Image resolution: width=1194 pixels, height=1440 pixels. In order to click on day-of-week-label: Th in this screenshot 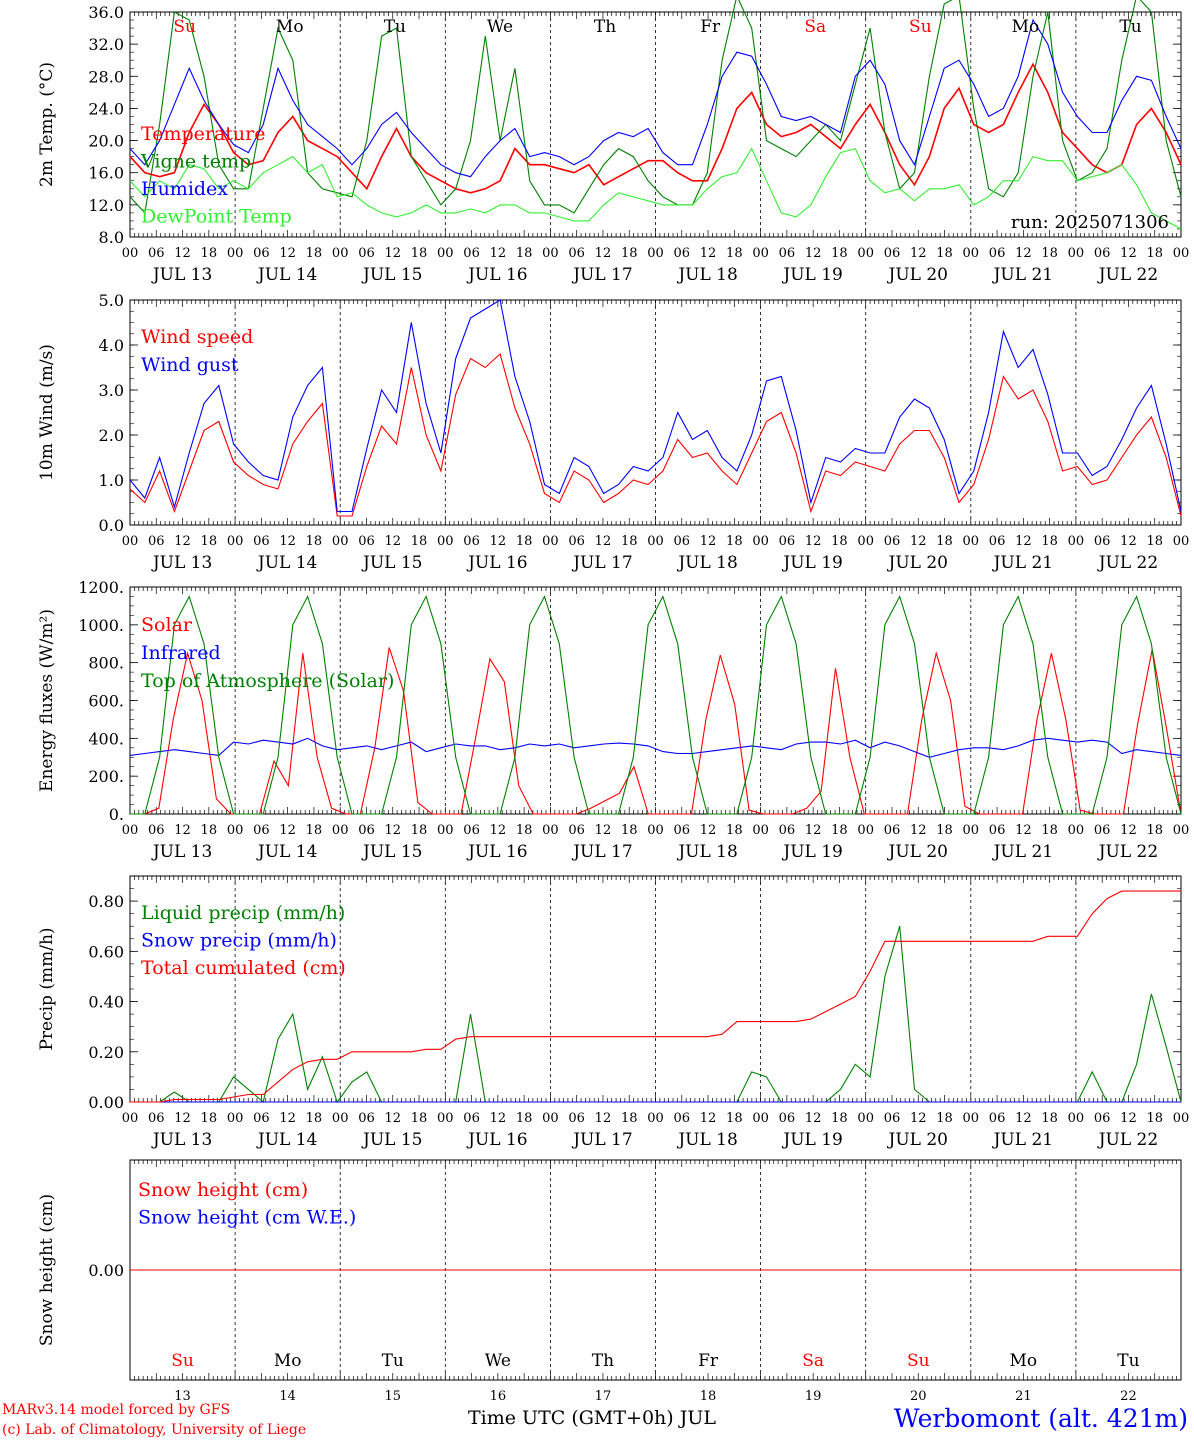, I will do `click(603, 1361)`.